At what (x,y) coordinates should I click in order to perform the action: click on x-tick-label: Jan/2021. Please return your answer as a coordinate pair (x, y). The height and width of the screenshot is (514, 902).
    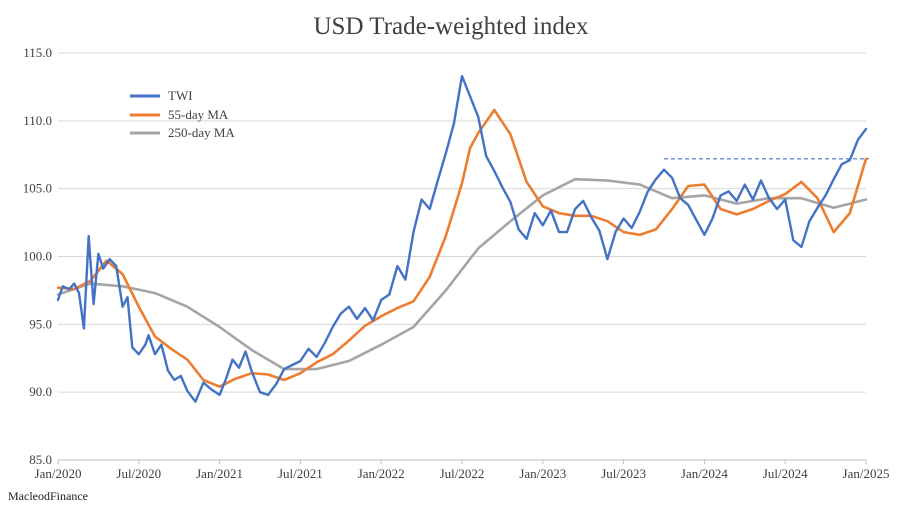
    Looking at the image, I should click on (219, 473).